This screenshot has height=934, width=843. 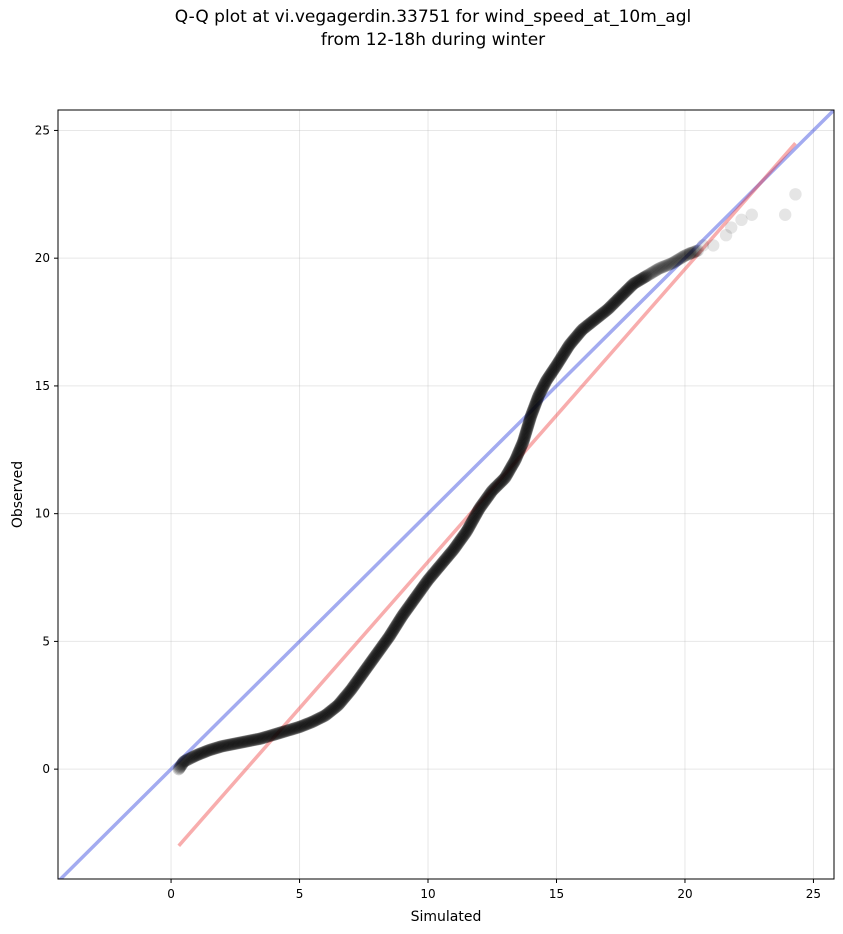 I want to click on chart-title-line2: from 12-18h during winter, so click(x=433, y=40).